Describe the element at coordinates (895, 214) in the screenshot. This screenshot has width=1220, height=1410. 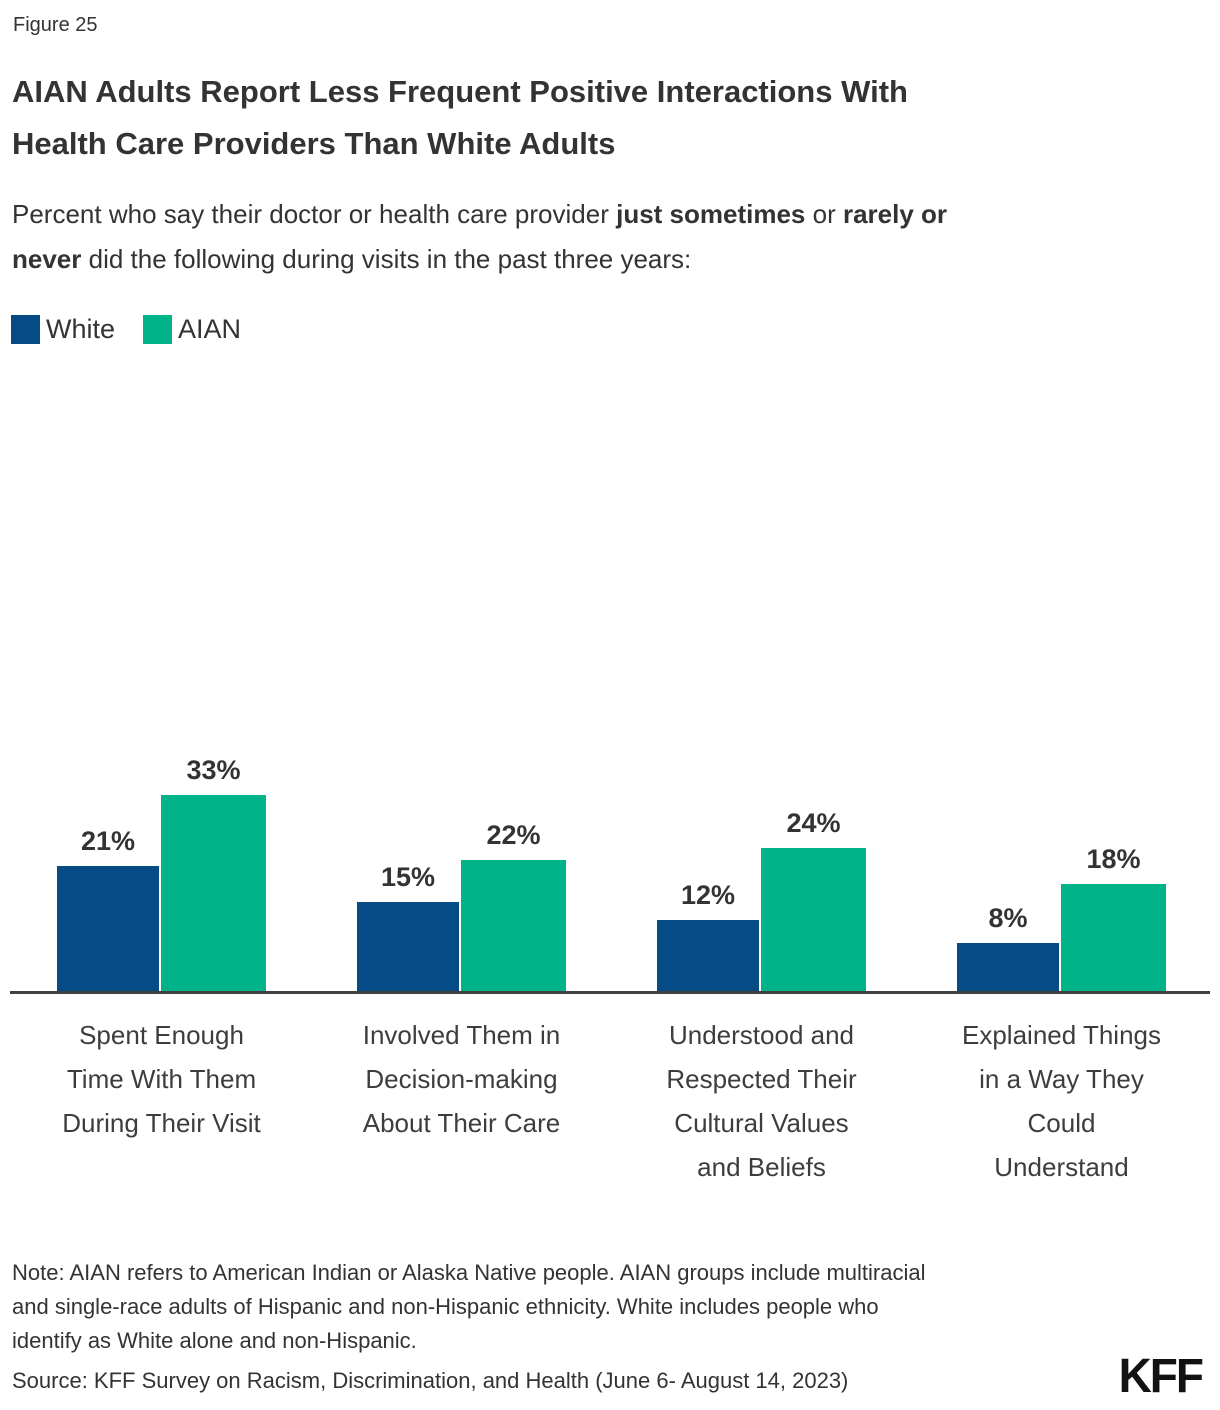
I see `subtitle-bold-rarely-or: rarely or` at that location.